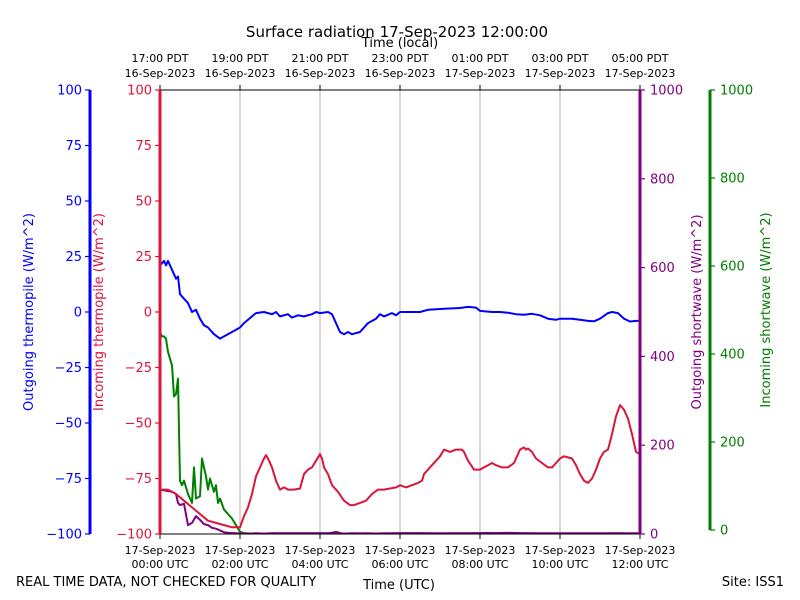 Image resolution: width=800 pixels, height=600 pixels. What do you see at coordinates (239, 564) in the screenshot?
I see `x-tick-label-time: 02:00 UTC` at bounding box center [239, 564].